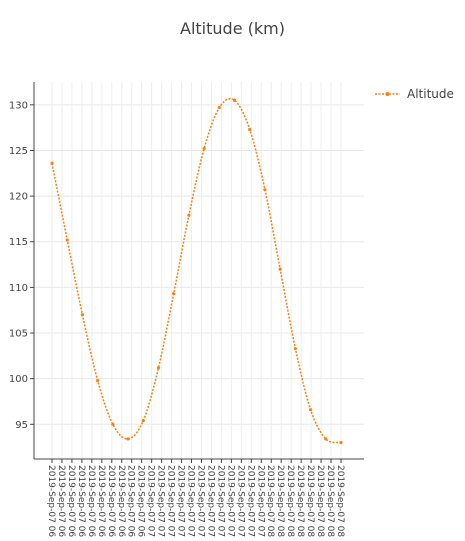  What do you see at coordinates (232, 28) in the screenshot?
I see `chart-title: Altitude (km)` at bounding box center [232, 28].